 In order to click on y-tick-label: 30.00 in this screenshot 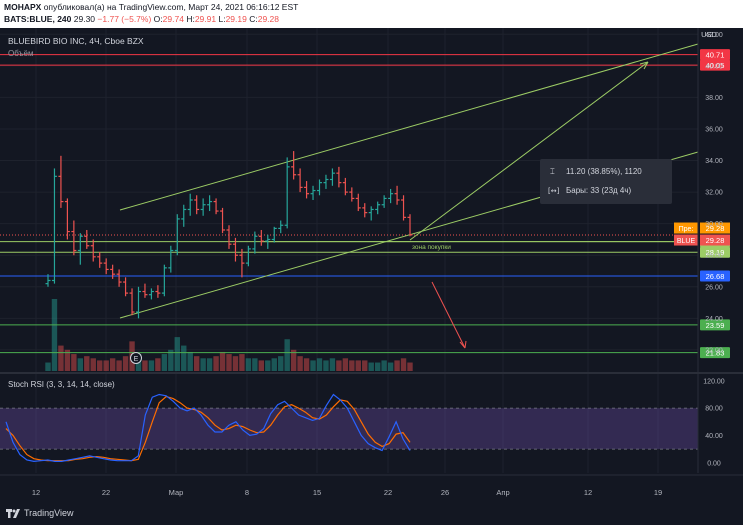, I will do `click(714, 224)`.